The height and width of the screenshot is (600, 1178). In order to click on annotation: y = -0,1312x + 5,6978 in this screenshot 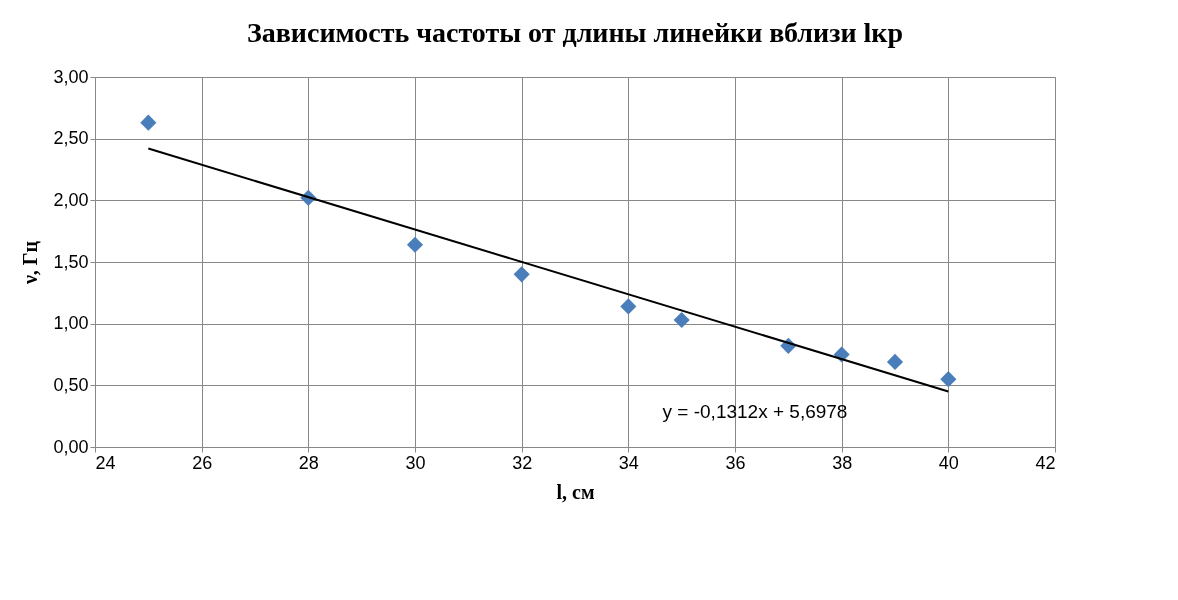, I will do `click(755, 411)`.